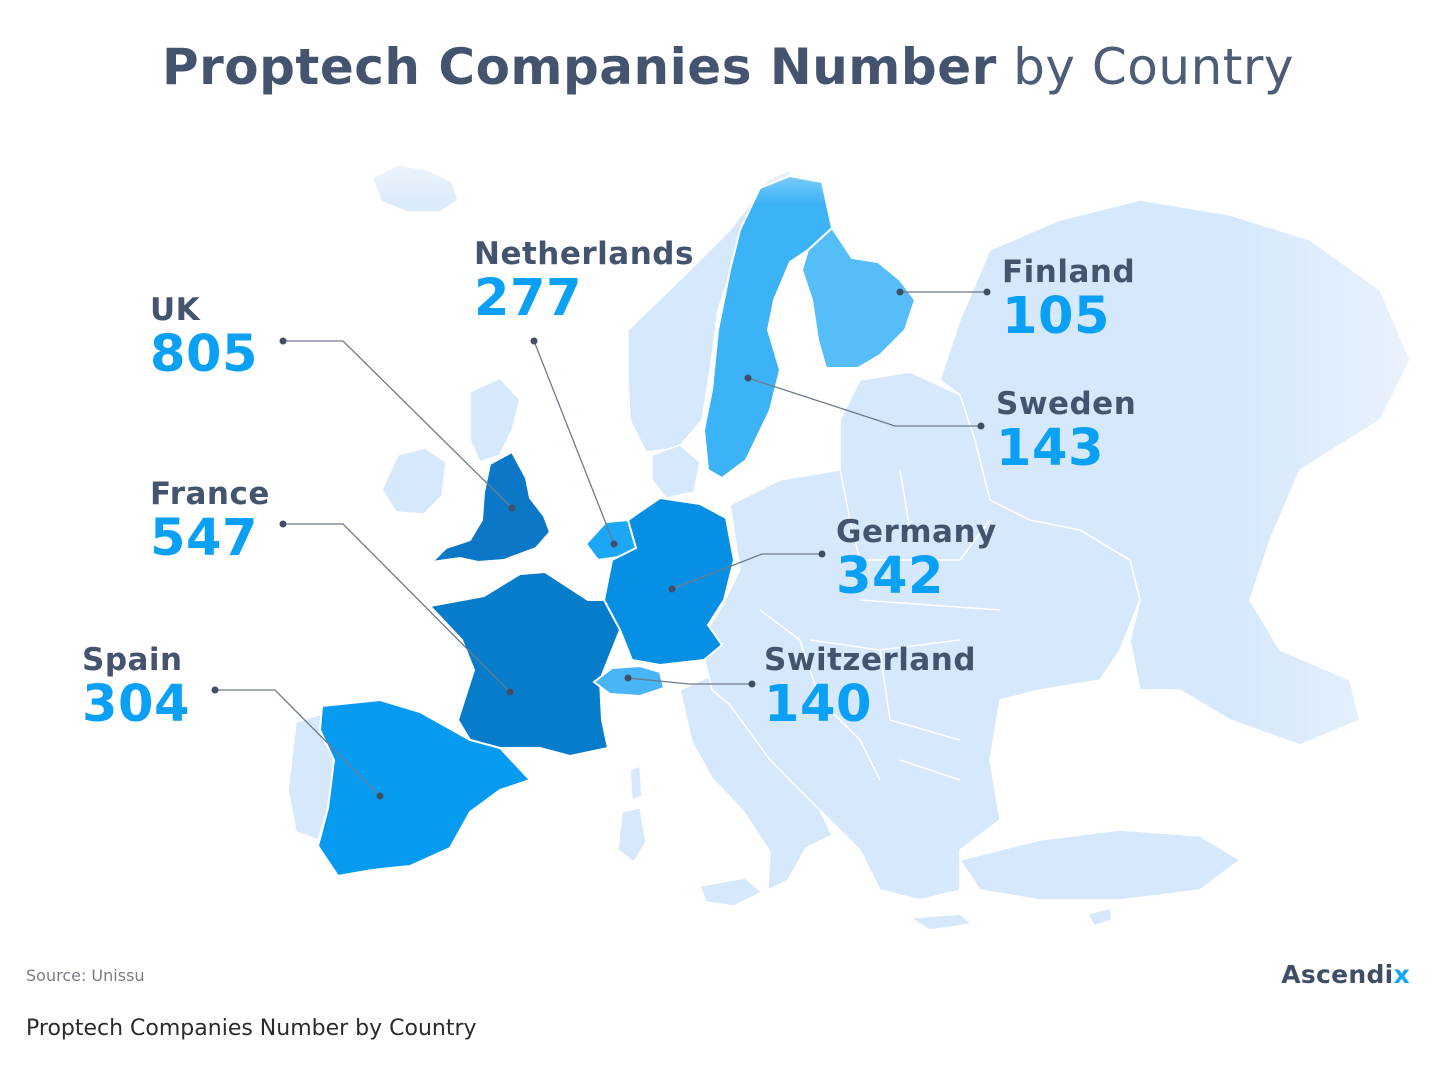 This screenshot has width=1456, height=1074. Describe the element at coordinates (870, 660) in the screenshot. I see `switzerland-name: Switzerland` at that location.